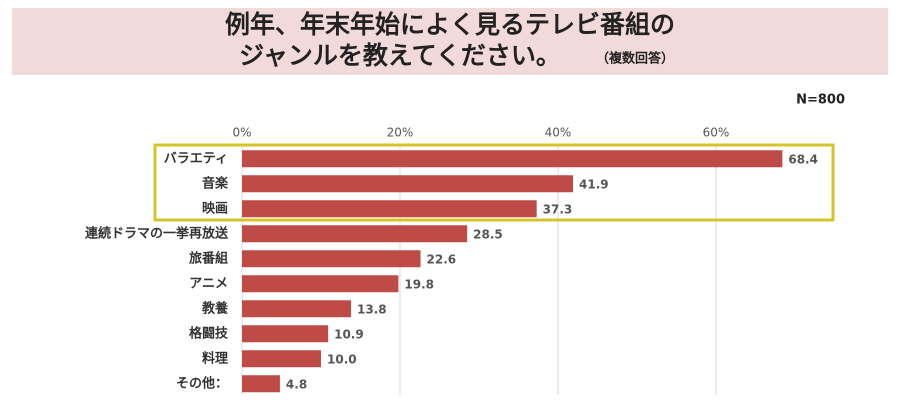  What do you see at coordinates (716, 133) in the screenshot?
I see `x-tick-label: 60%` at bounding box center [716, 133].